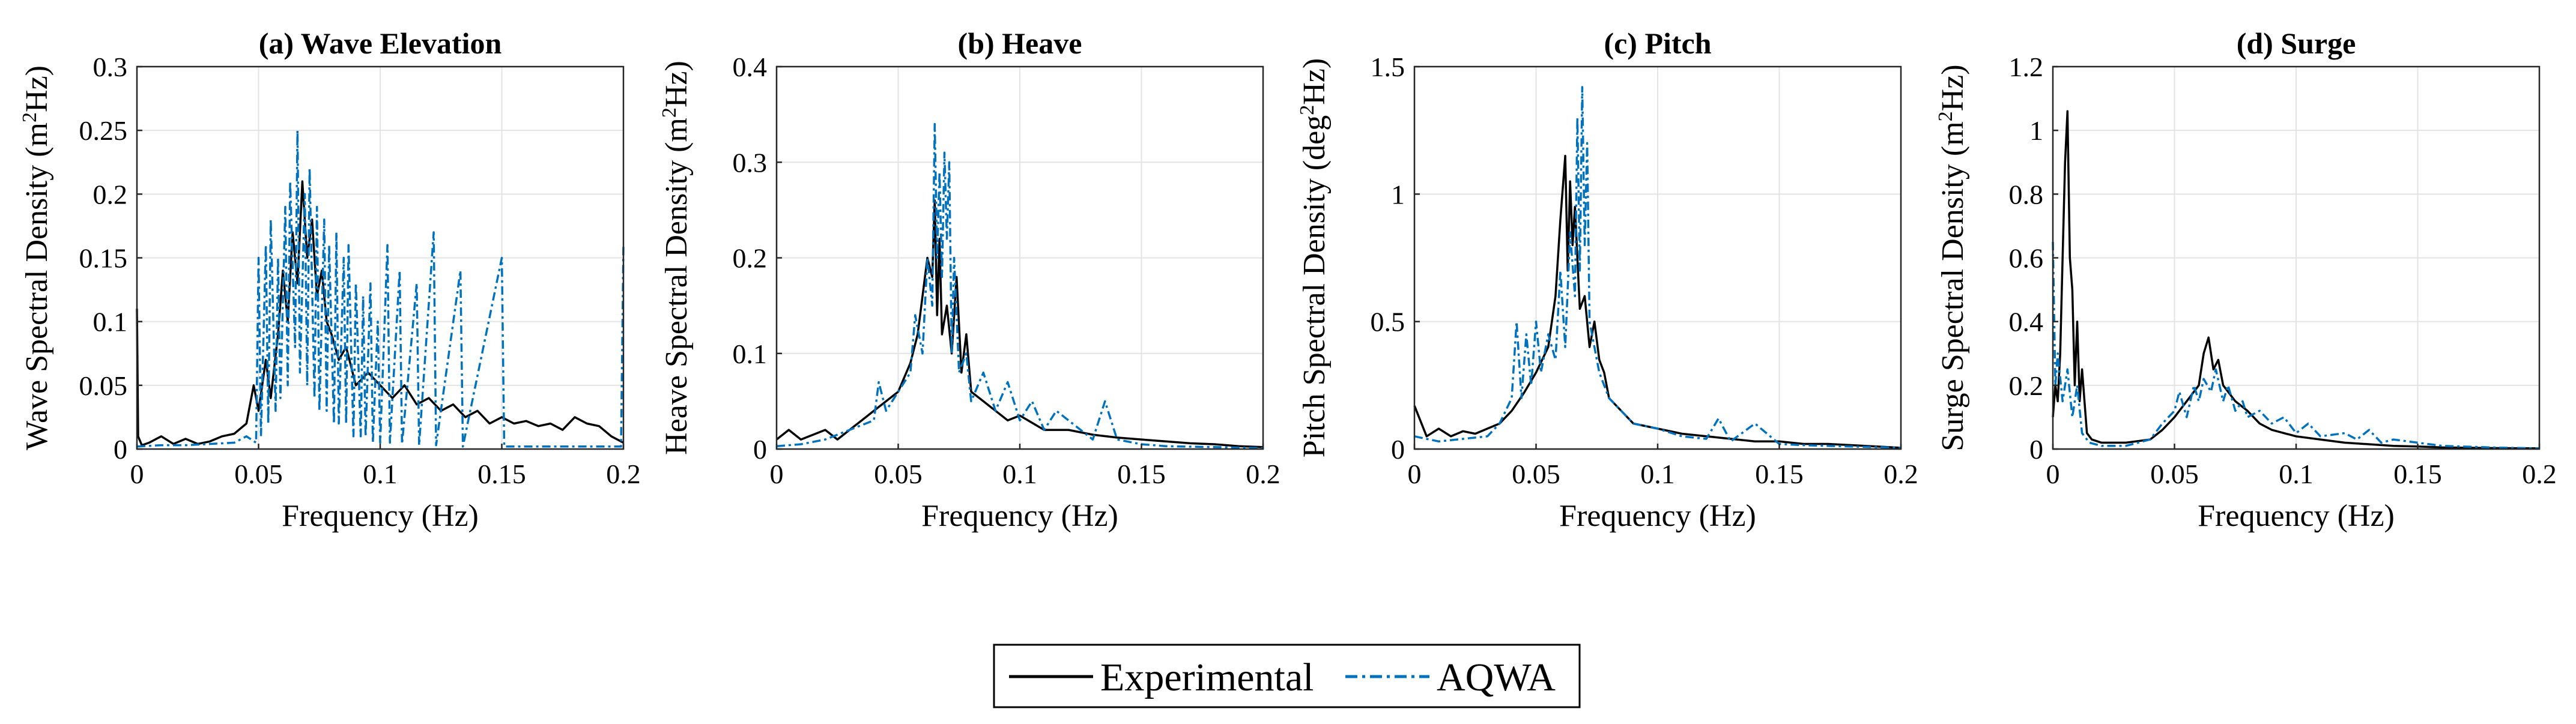 This screenshot has height=724, width=2576. What do you see at coordinates (2296, 346) in the screenshot?
I see `surge-series-aqwa` at bounding box center [2296, 346].